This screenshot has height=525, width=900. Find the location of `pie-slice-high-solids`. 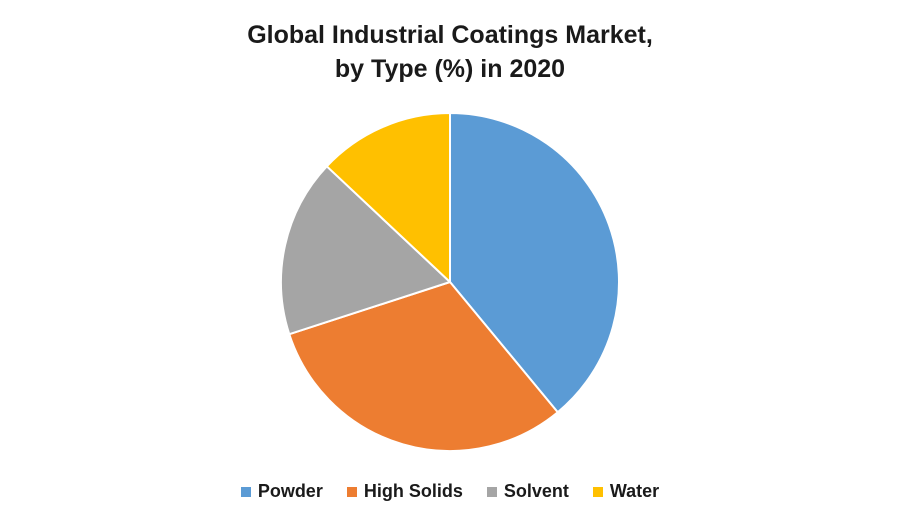

pie-slice-high-solids is located at coordinates (423, 367).